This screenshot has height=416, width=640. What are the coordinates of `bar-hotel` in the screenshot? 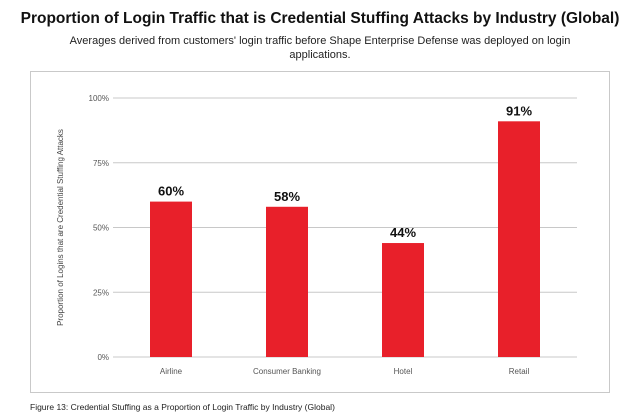 It's located at (403, 300).